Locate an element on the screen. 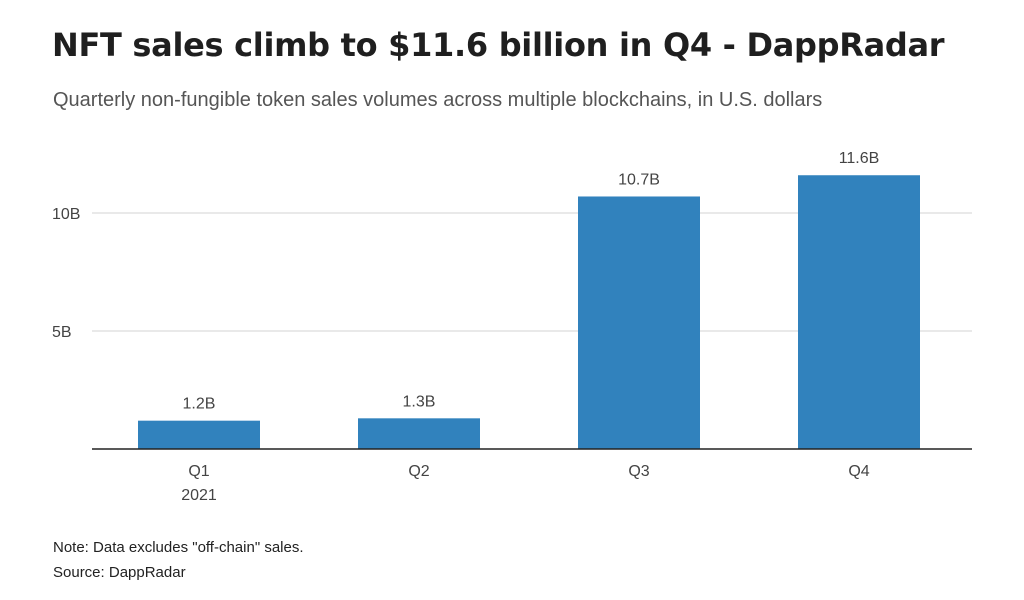 The width and height of the screenshot is (1024, 600). x-tick-label: Q3 is located at coordinates (638, 471).